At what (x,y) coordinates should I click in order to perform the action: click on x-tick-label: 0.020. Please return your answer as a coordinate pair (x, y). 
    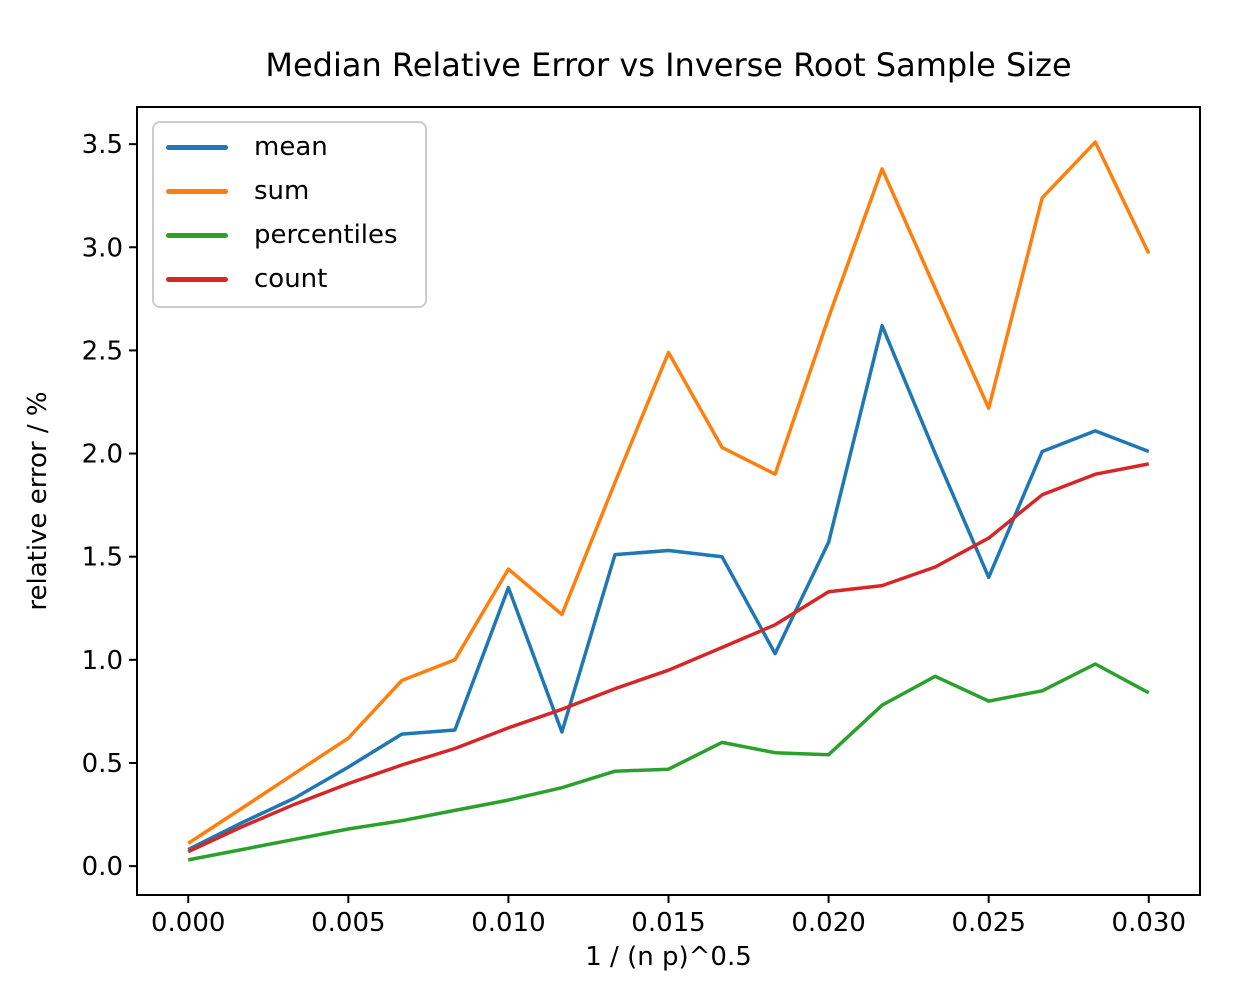
    Looking at the image, I should click on (828, 923).